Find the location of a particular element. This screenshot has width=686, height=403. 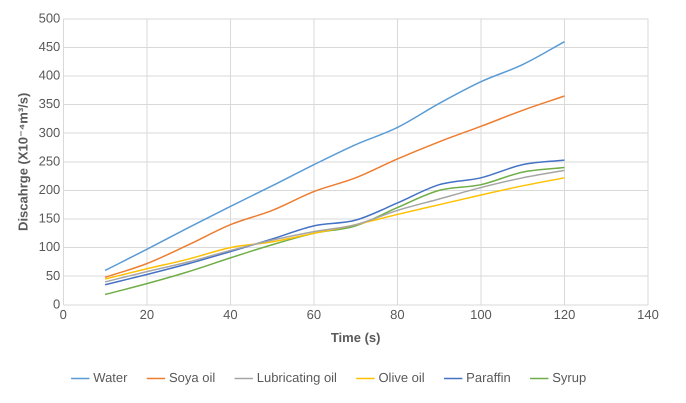

x-tick-label: 140 is located at coordinates (648, 314).